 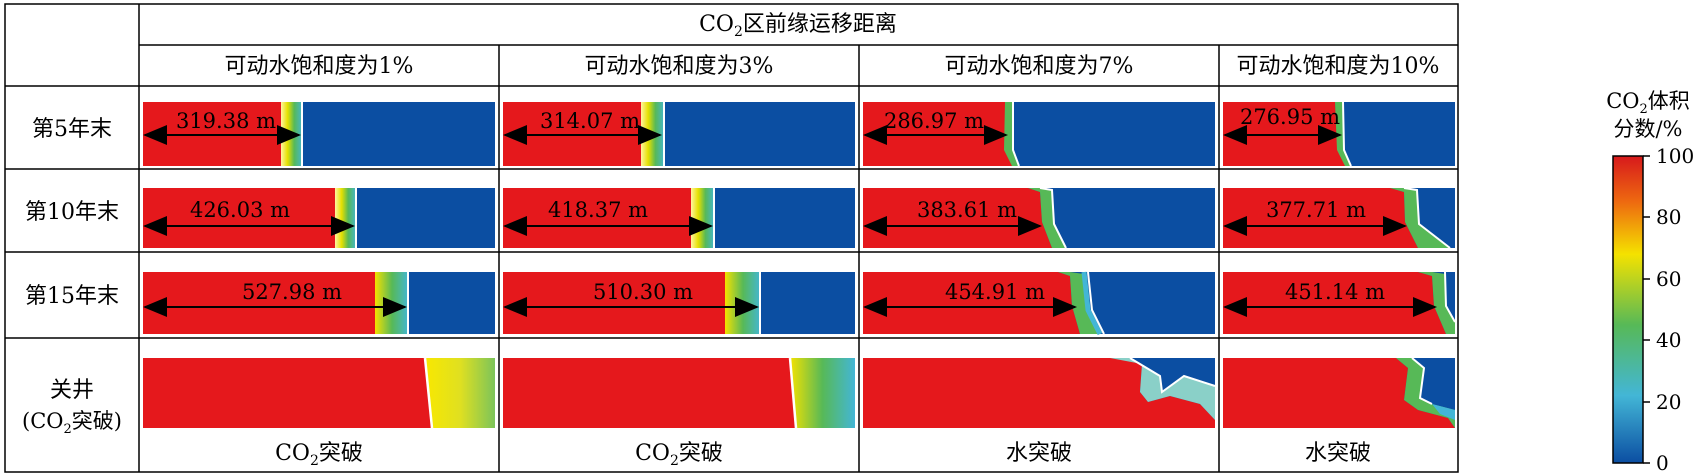 I want to click on breakthrough-label-c2: CO2突破, so click(x=679, y=455).